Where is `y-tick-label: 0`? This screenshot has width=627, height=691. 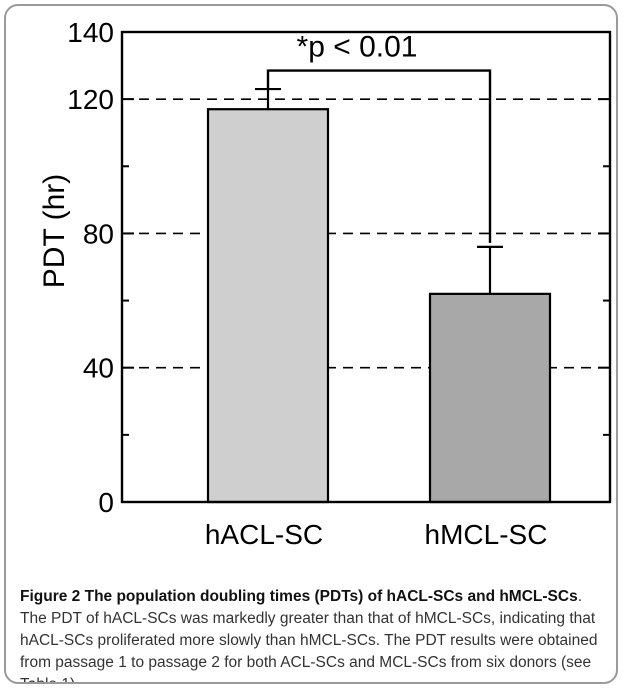 y-tick-label: 0 is located at coordinates (106, 502).